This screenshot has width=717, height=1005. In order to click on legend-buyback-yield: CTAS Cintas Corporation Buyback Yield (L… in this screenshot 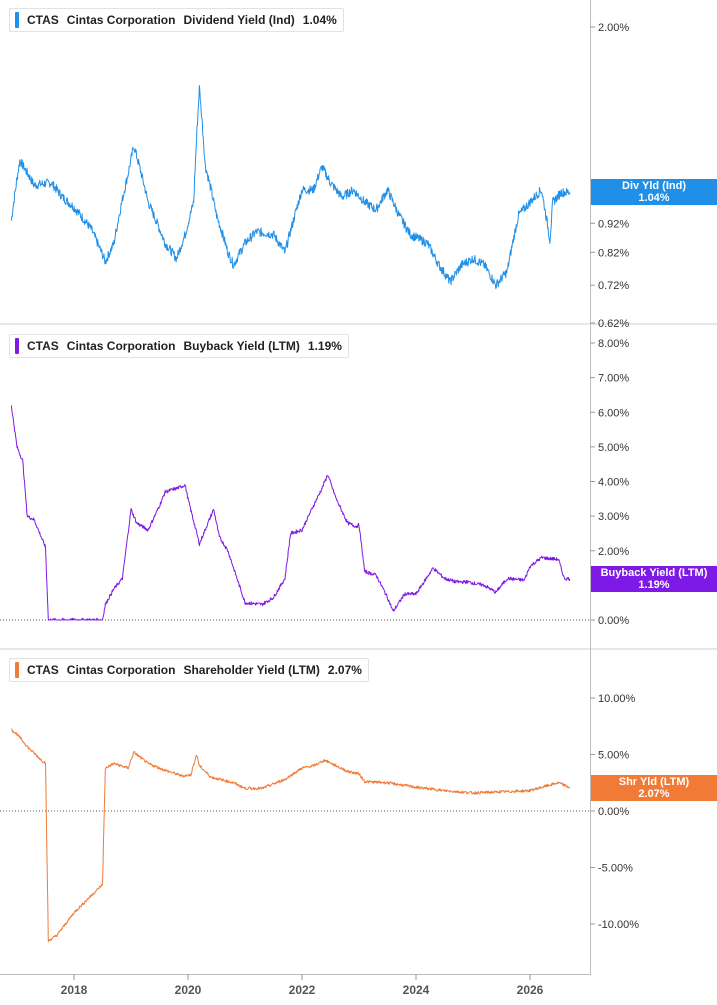, I will do `click(179, 346)`.